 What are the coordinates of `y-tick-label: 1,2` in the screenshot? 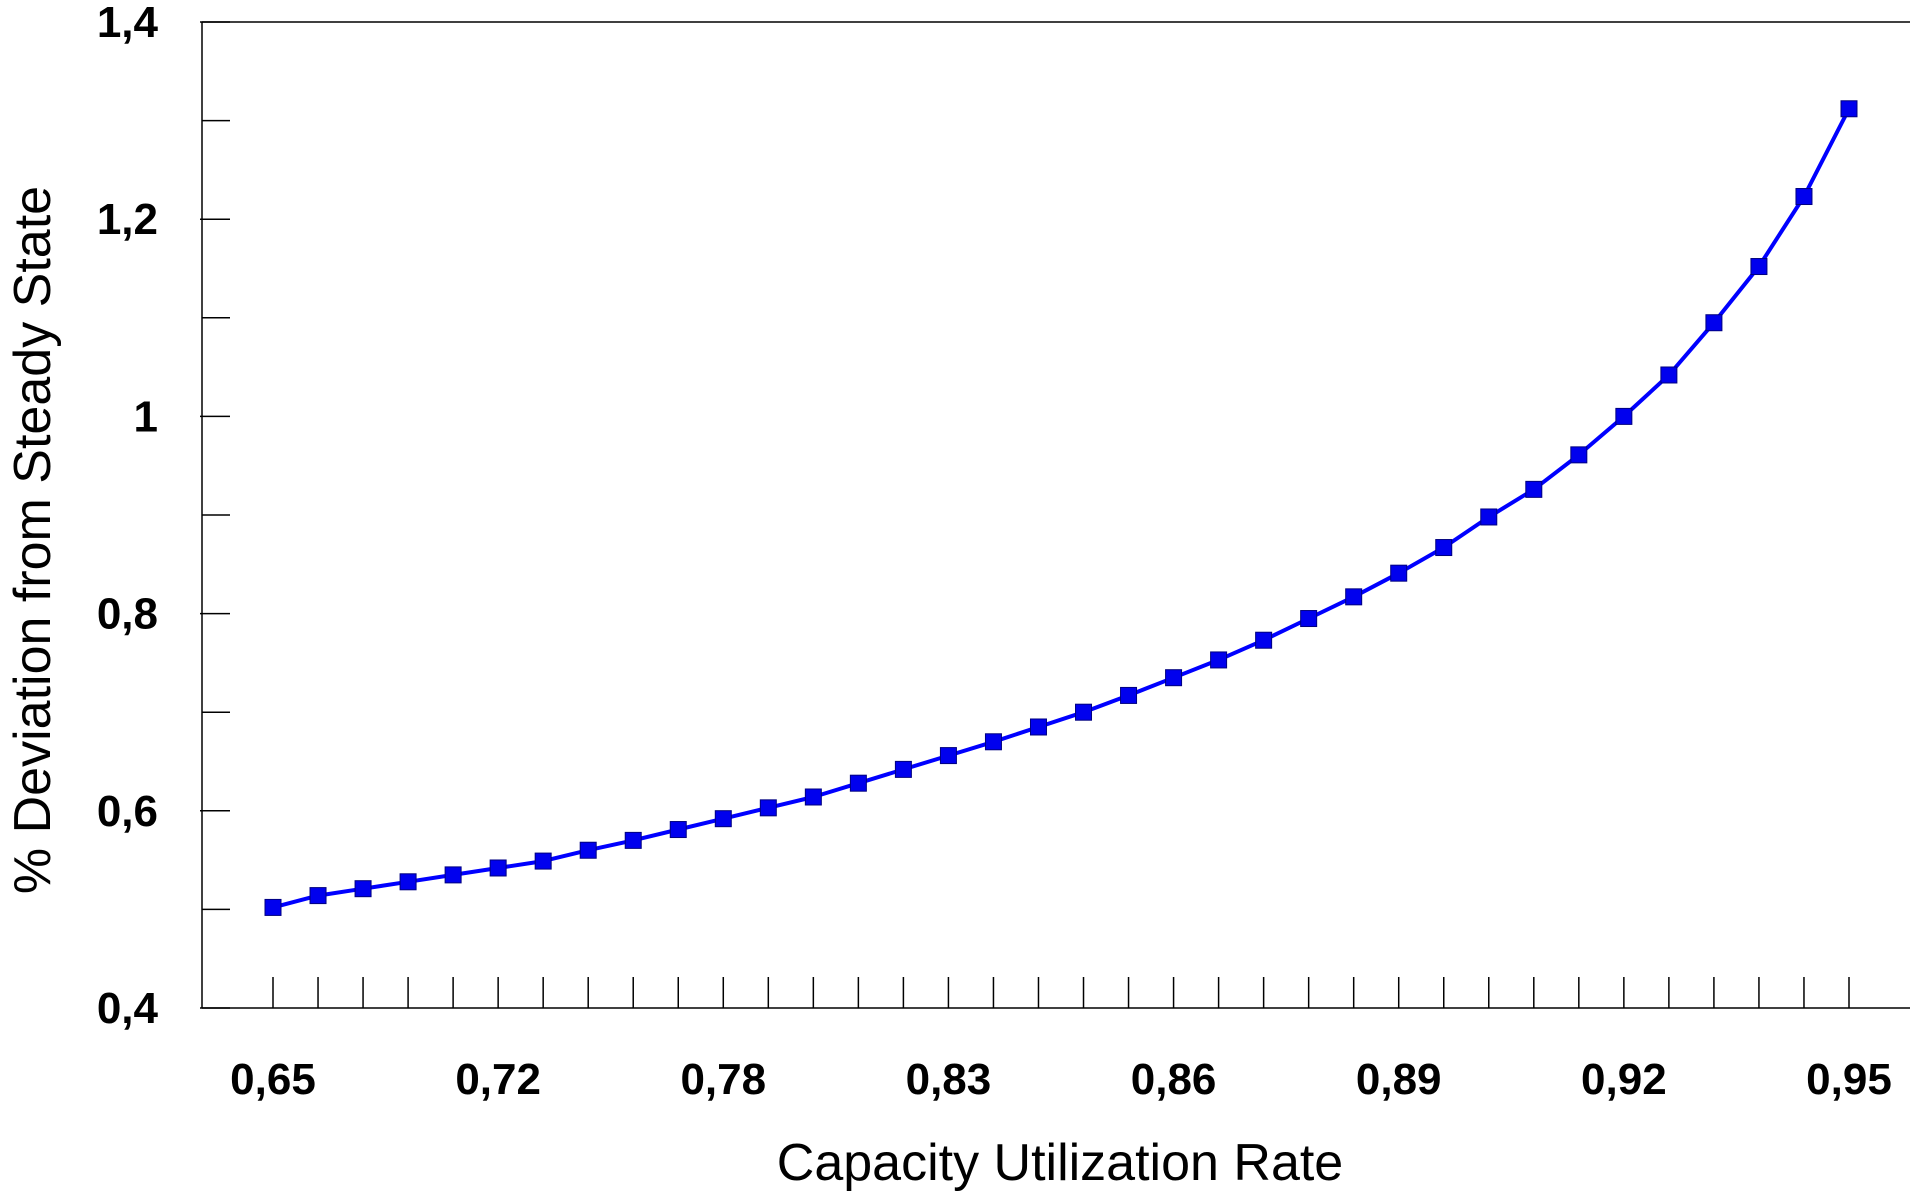 It's located at (127, 219).